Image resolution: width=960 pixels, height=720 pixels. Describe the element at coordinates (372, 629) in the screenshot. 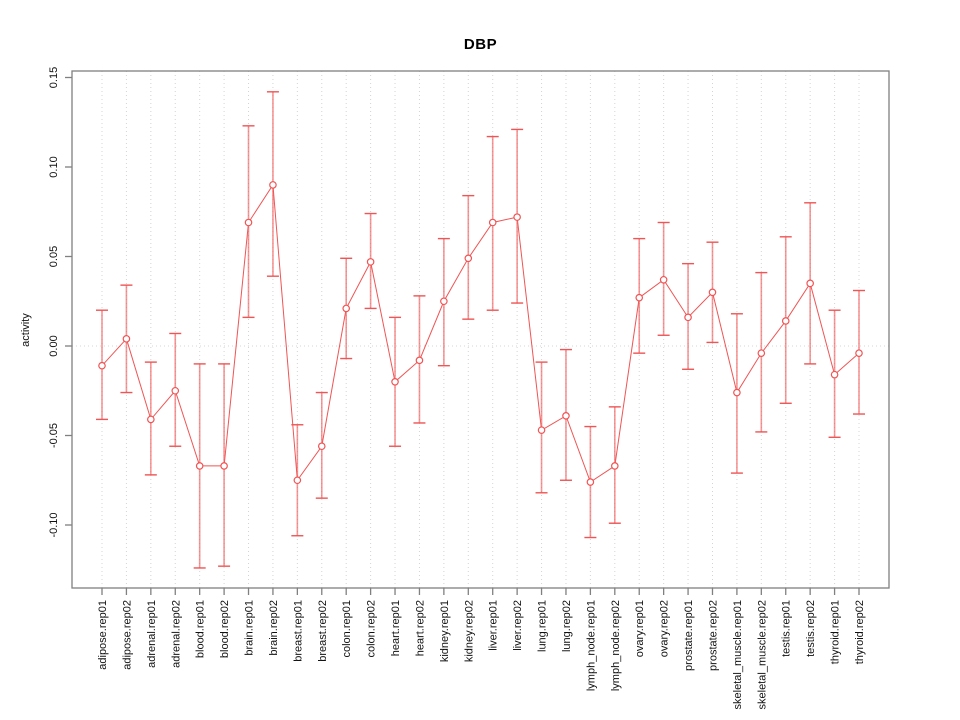

I see `x-tick-label: colon.rep02` at that location.